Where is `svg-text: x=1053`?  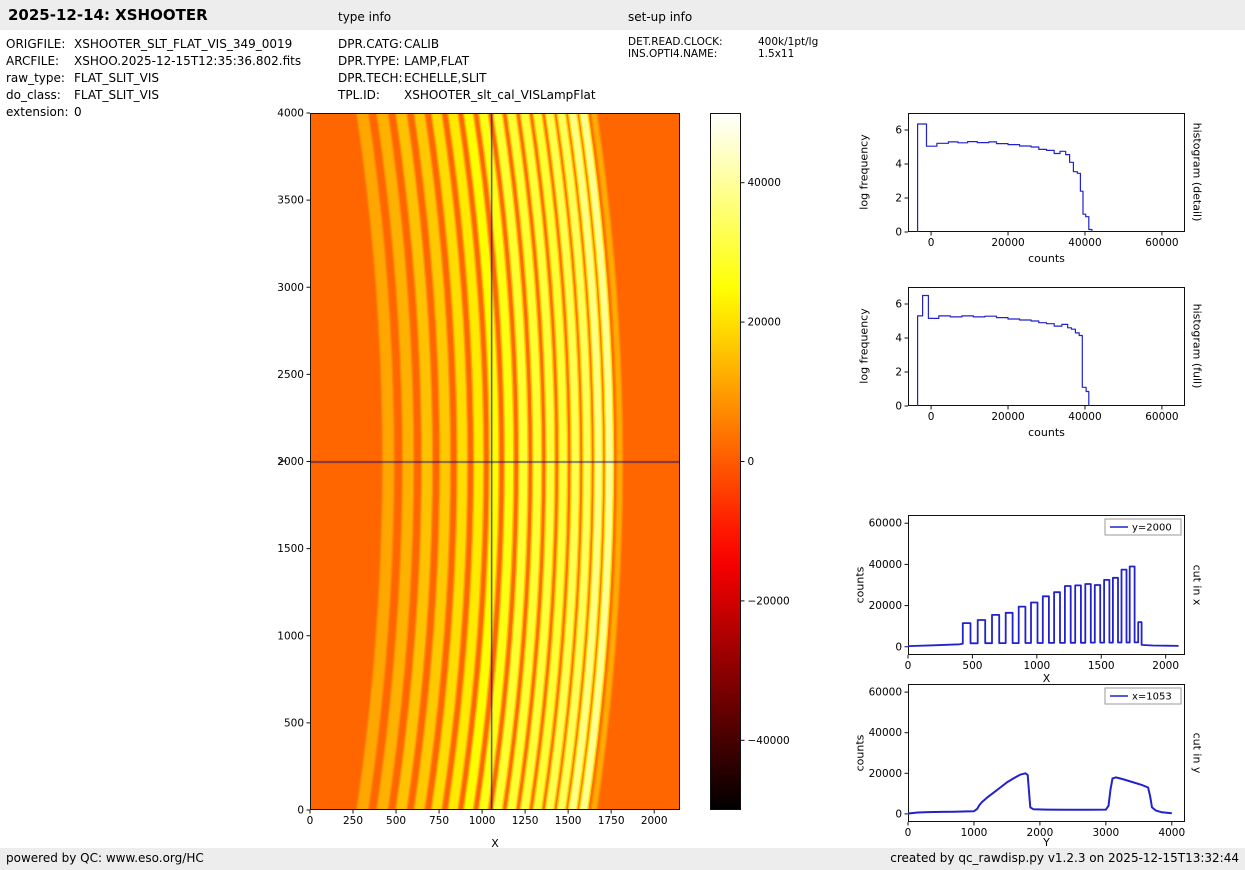
svg-text: x=1053 is located at coordinates (1152, 697).